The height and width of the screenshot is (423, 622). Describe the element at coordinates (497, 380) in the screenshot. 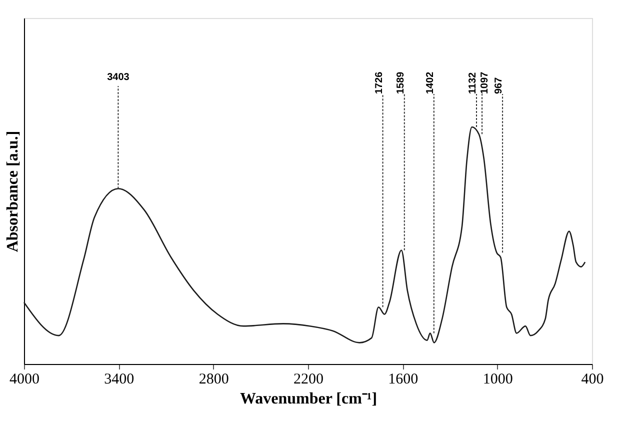

I see `x-tick-label: 1000` at that location.